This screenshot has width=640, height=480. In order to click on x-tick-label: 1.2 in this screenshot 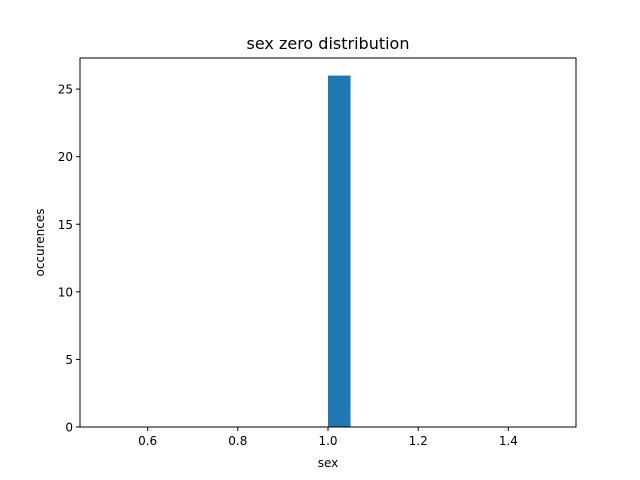, I will do `click(418, 441)`.